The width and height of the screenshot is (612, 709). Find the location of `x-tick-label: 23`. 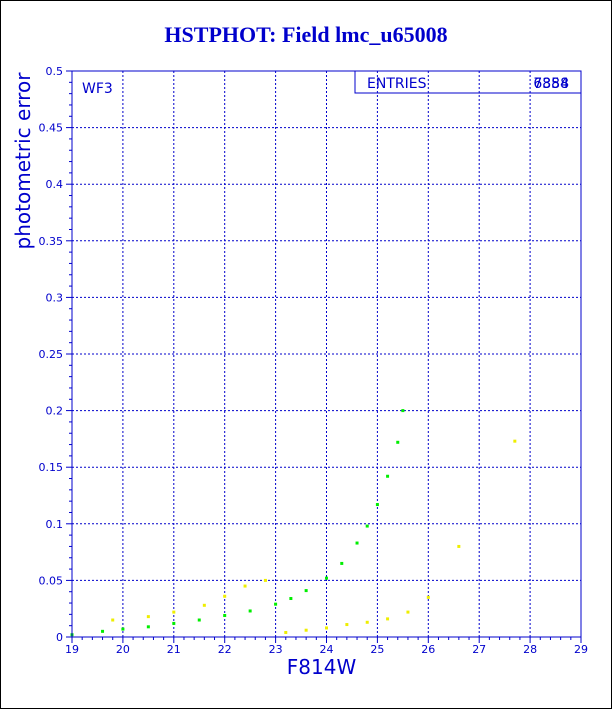

x-tick-label: 23 is located at coordinates (276, 649).